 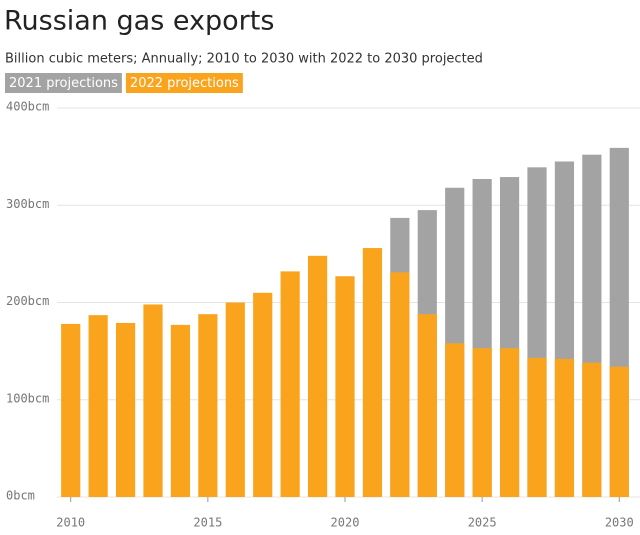 I want to click on y-tick-label: 0bcm, so click(x=20, y=496).